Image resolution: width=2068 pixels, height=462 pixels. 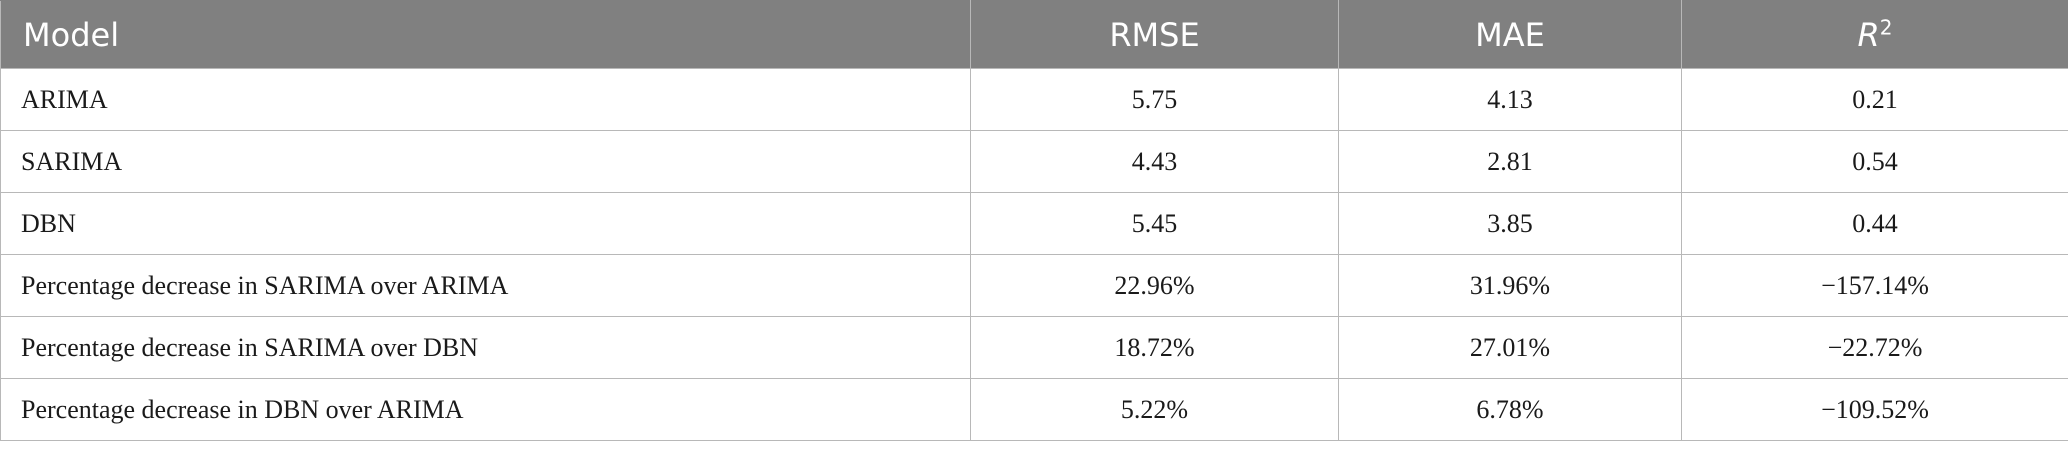 What do you see at coordinates (1154, 99) in the screenshot?
I see `cell-rmse: 5.75` at bounding box center [1154, 99].